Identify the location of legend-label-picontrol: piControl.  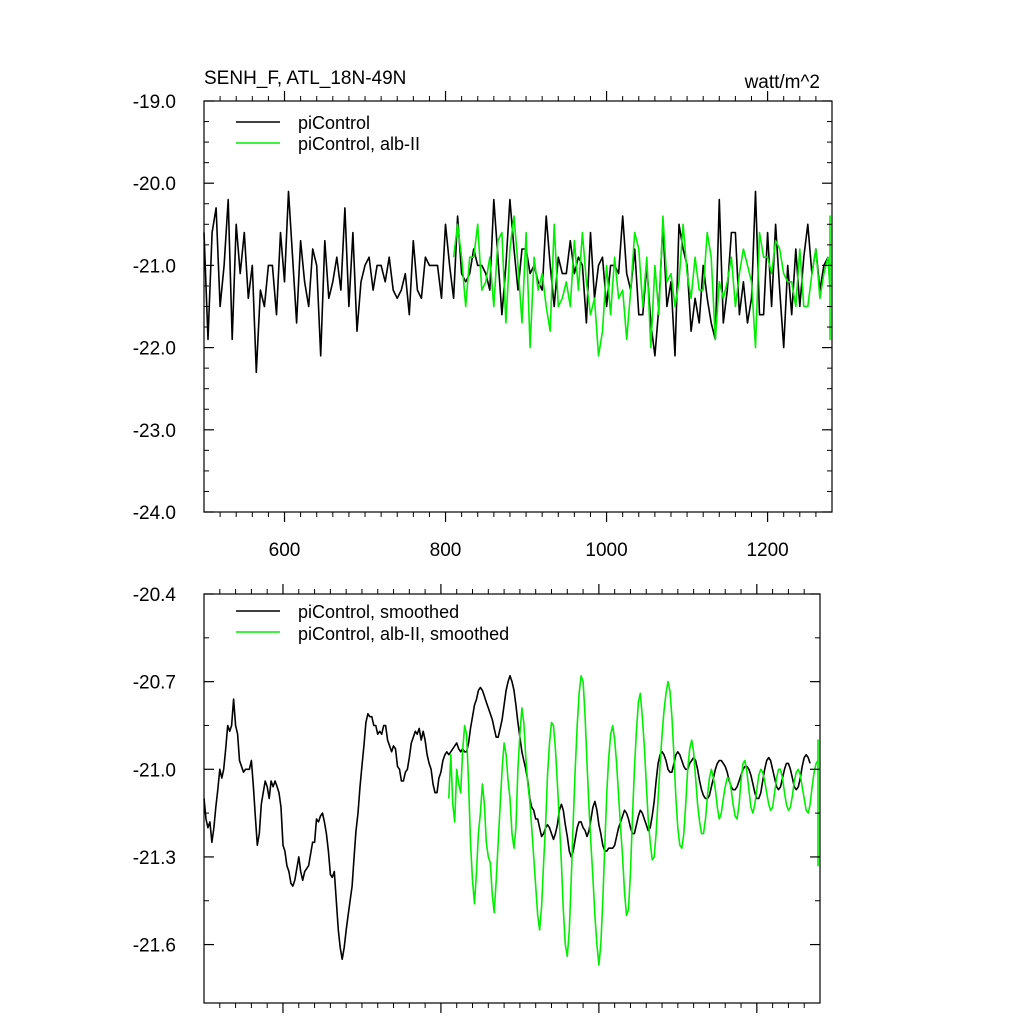
(334, 123).